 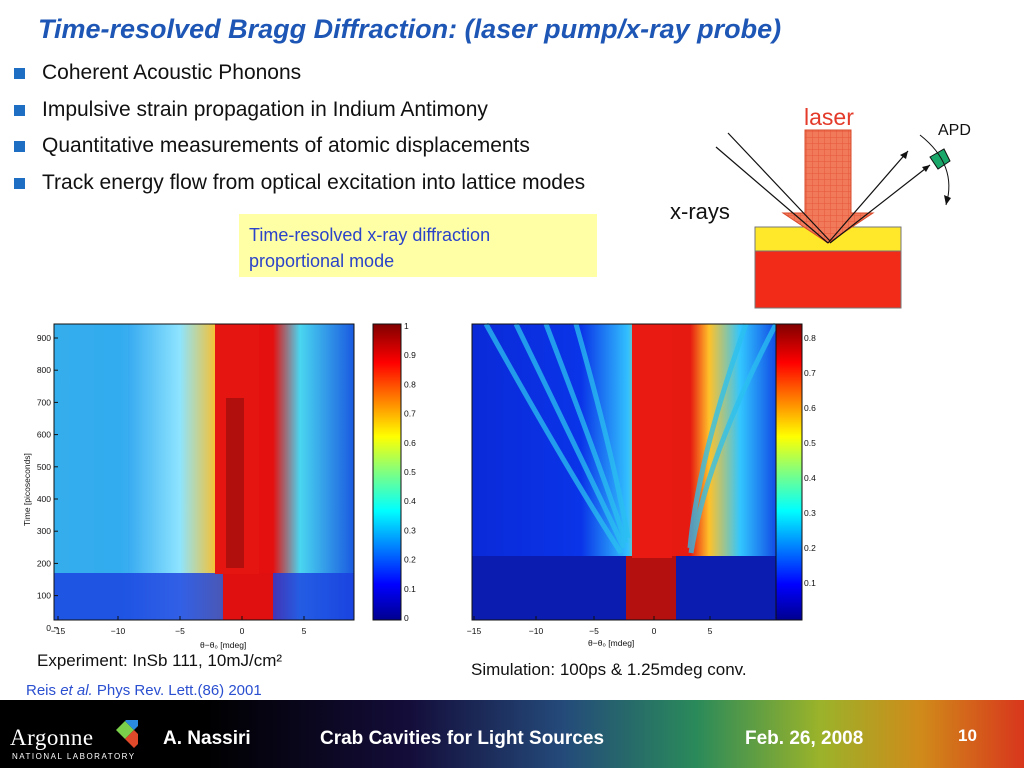 I want to click on y-tick-label: 400, so click(x=44, y=499).